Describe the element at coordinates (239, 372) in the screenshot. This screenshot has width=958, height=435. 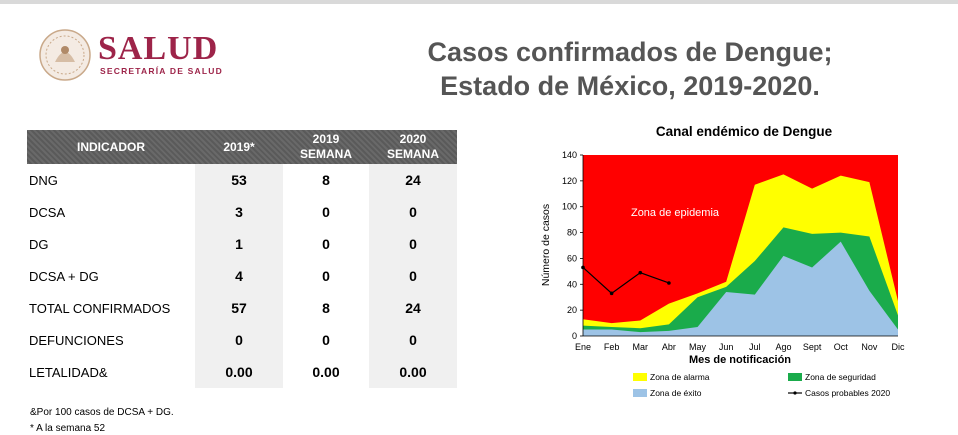
I see `cell-2019: 0.00` at that location.